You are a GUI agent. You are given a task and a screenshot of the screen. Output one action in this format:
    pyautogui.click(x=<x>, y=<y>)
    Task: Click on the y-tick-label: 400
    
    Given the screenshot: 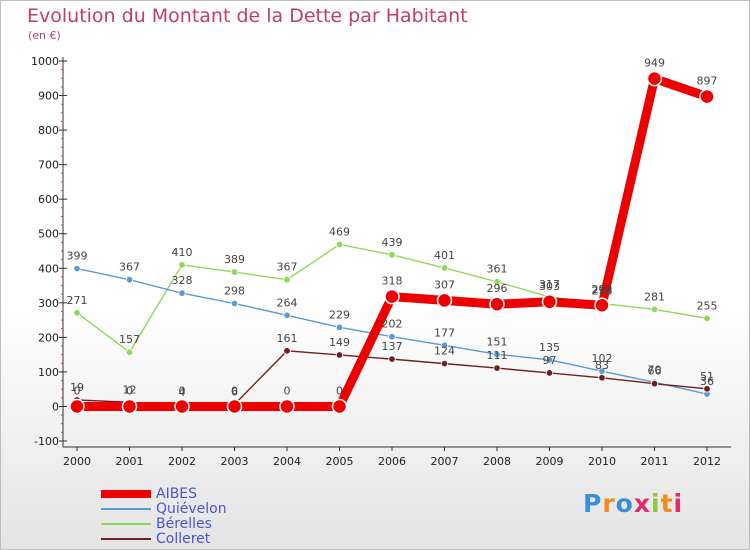 What is the action you would take?
    pyautogui.click(x=48, y=268)
    